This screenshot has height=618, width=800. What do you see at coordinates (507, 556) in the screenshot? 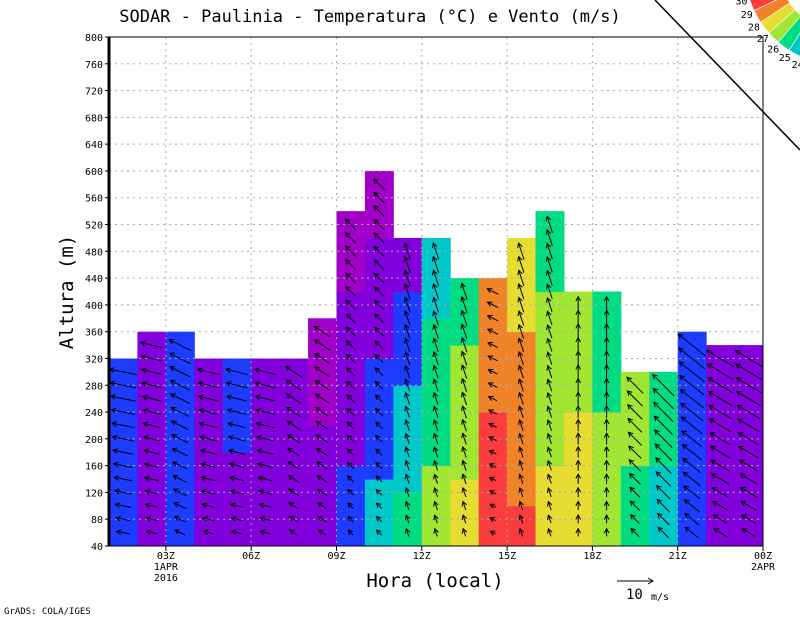
I see `x-tick-label: 15Z` at bounding box center [507, 556].